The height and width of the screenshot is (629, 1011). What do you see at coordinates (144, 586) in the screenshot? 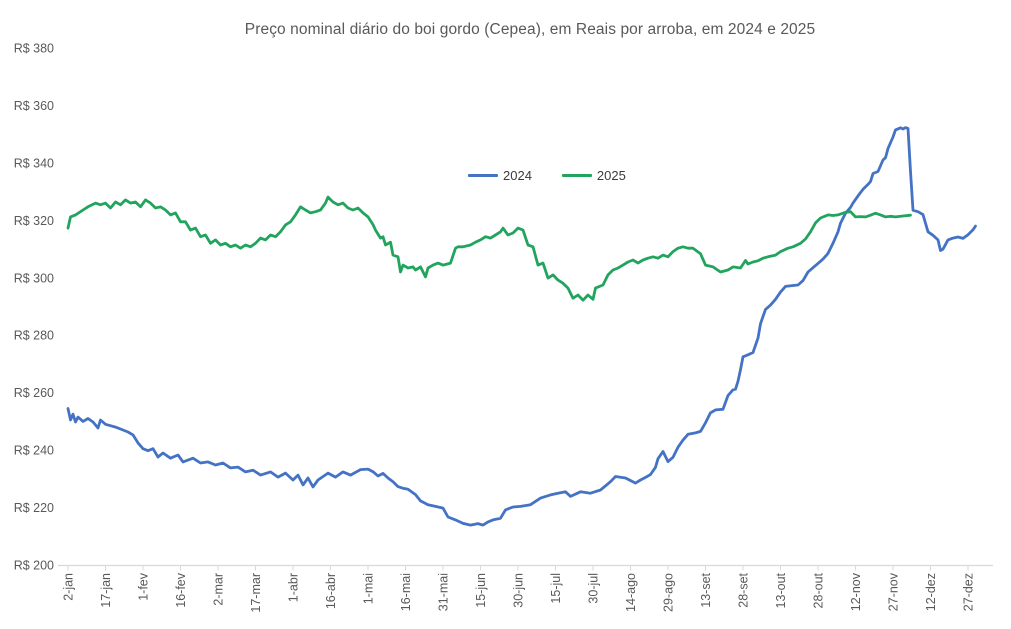
I see `x-axis-tick-label: 1-fev` at bounding box center [144, 586].